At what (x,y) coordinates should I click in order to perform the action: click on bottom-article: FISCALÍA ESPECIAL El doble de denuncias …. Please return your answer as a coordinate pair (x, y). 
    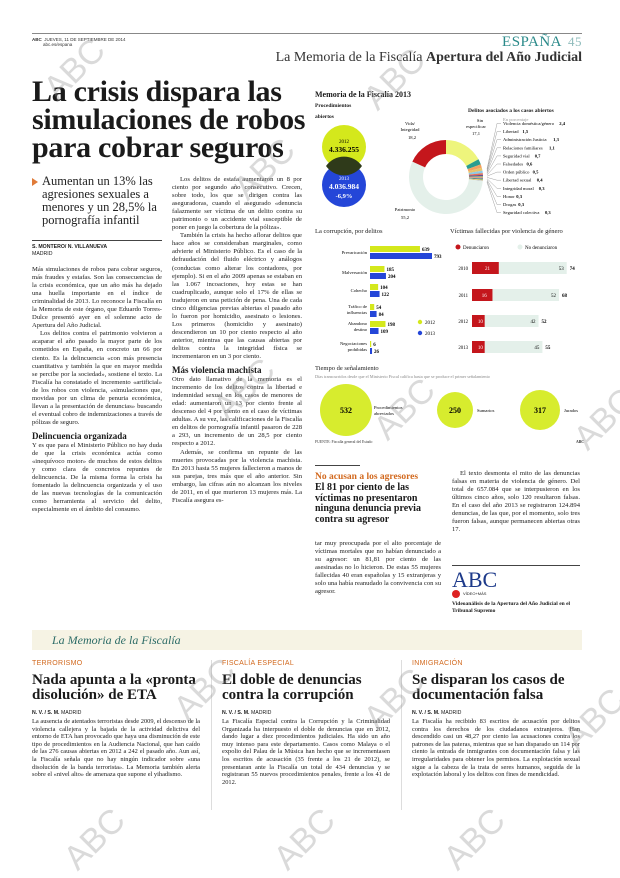
    Looking at the image, I should click on (306, 723).